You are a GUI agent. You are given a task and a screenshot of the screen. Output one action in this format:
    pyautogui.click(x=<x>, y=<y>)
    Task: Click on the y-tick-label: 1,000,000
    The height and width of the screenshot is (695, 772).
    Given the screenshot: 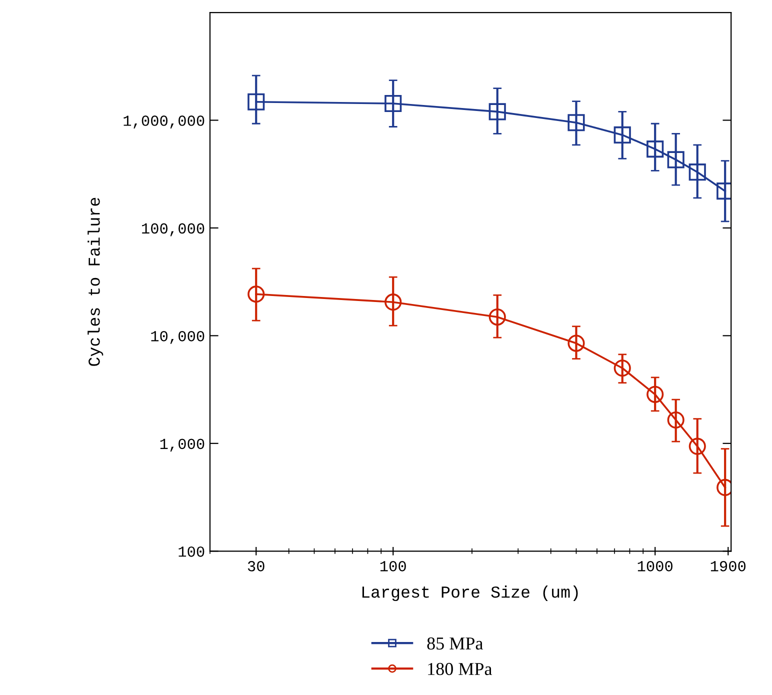 What is the action you would take?
    pyautogui.click(x=164, y=122)
    